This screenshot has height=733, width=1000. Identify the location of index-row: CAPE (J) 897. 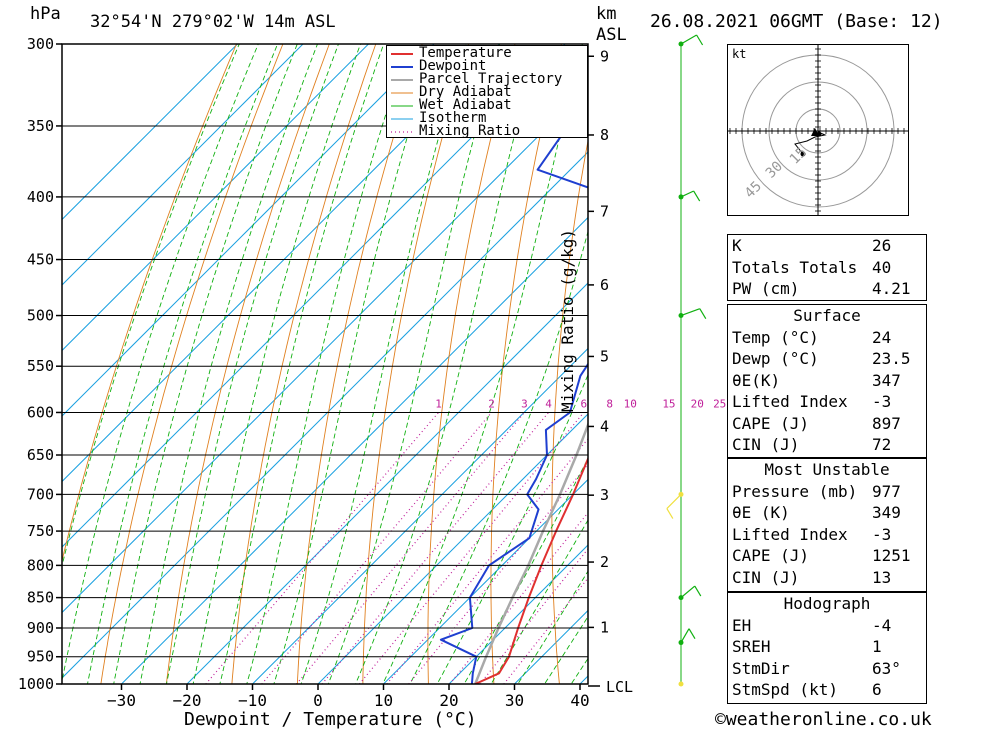
(816, 423).